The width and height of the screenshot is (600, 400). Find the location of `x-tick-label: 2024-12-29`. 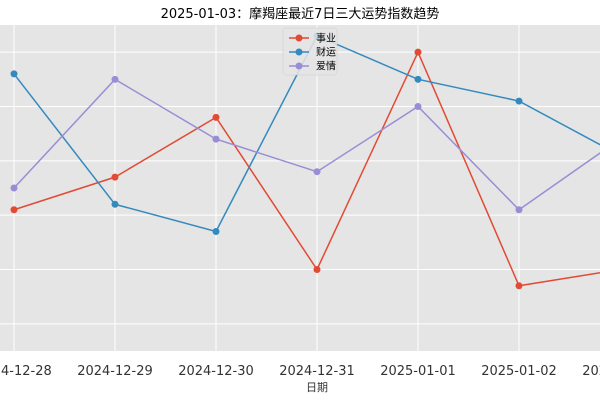

x-tick-label: 2024-12-29 is located at coordinates (115, 371).